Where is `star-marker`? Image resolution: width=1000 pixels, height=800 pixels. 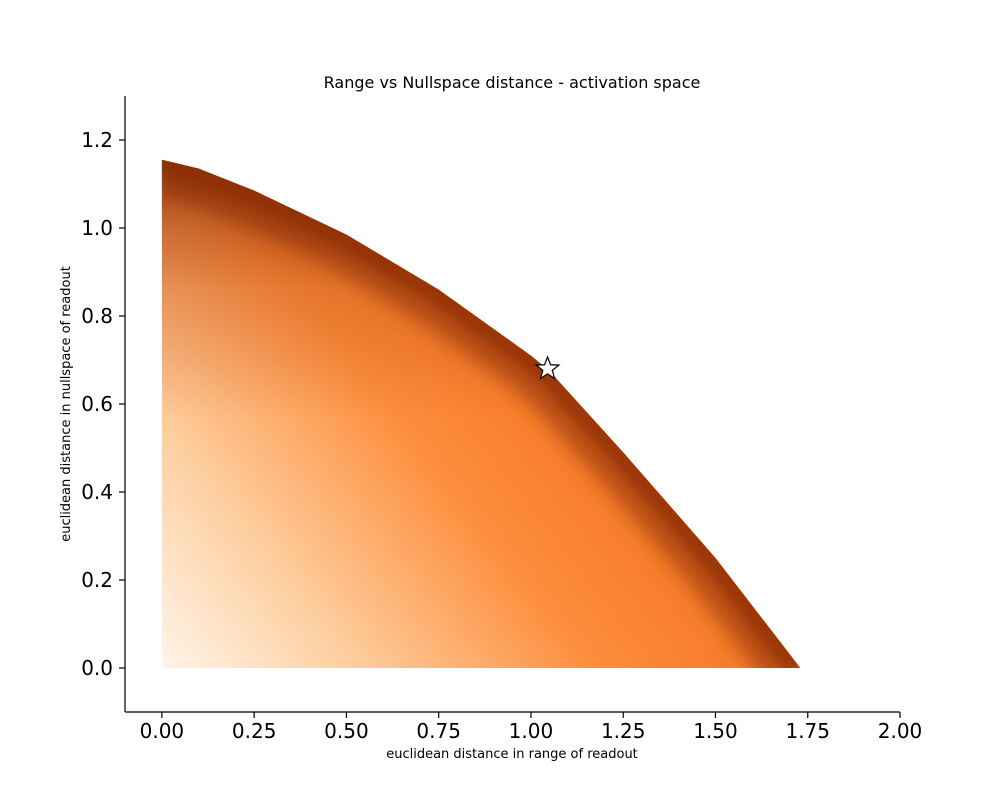 star-marker is located at coordinates (547, 367).